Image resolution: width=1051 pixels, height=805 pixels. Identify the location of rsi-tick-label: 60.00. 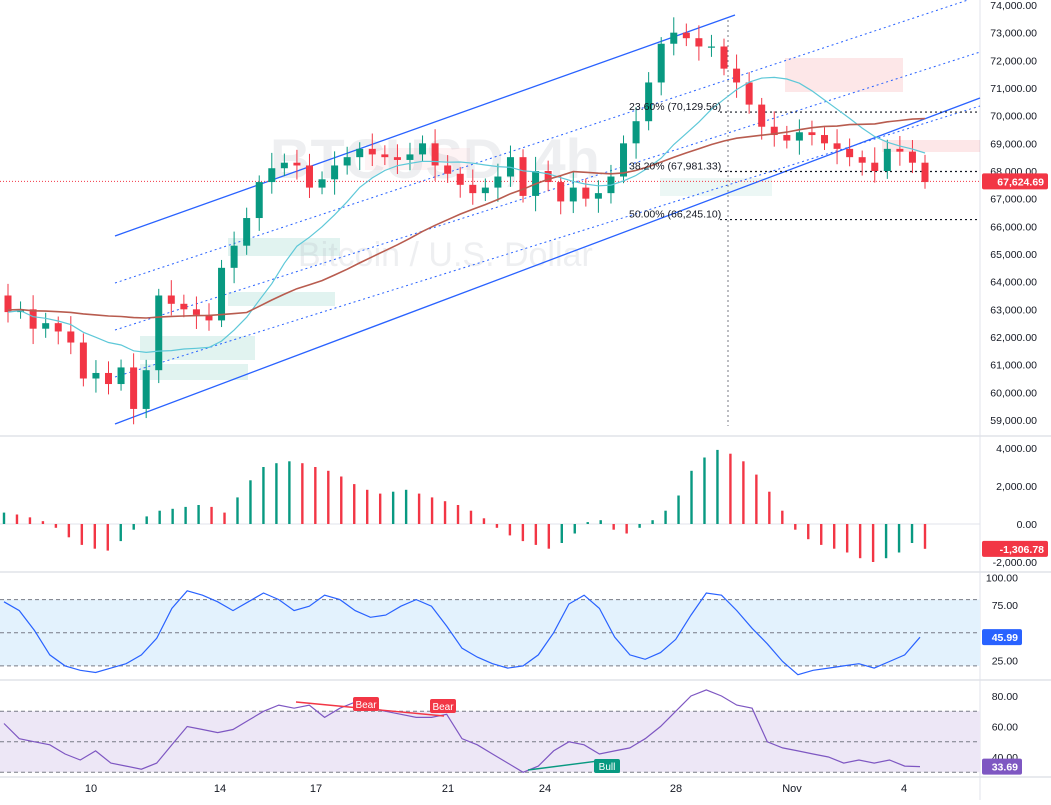
(1005, 728).